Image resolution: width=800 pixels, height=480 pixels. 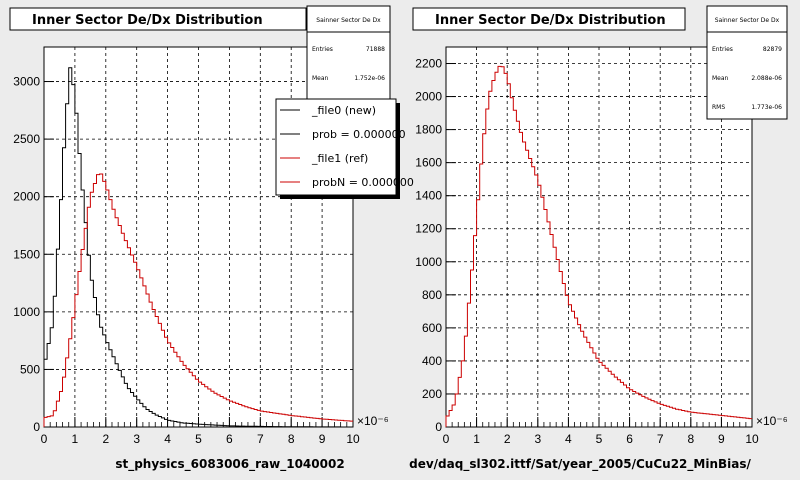 What do you see at coordinates (30, 369) in the screenshot?
I see `y-tick-label: 500` at bounding box center [30, 369].